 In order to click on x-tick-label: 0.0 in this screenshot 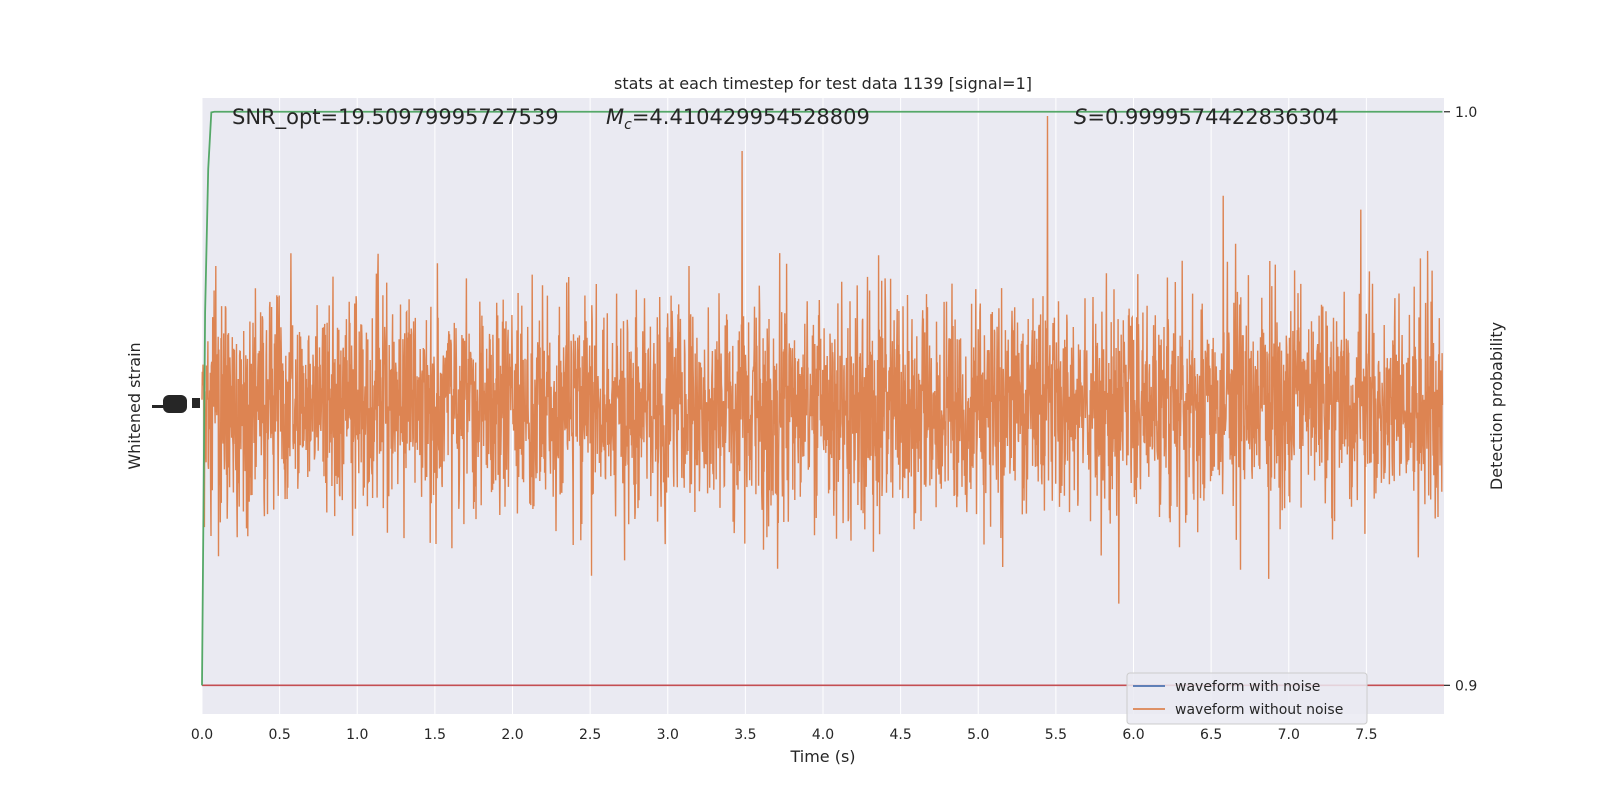, I will do `click(202, 735)`.